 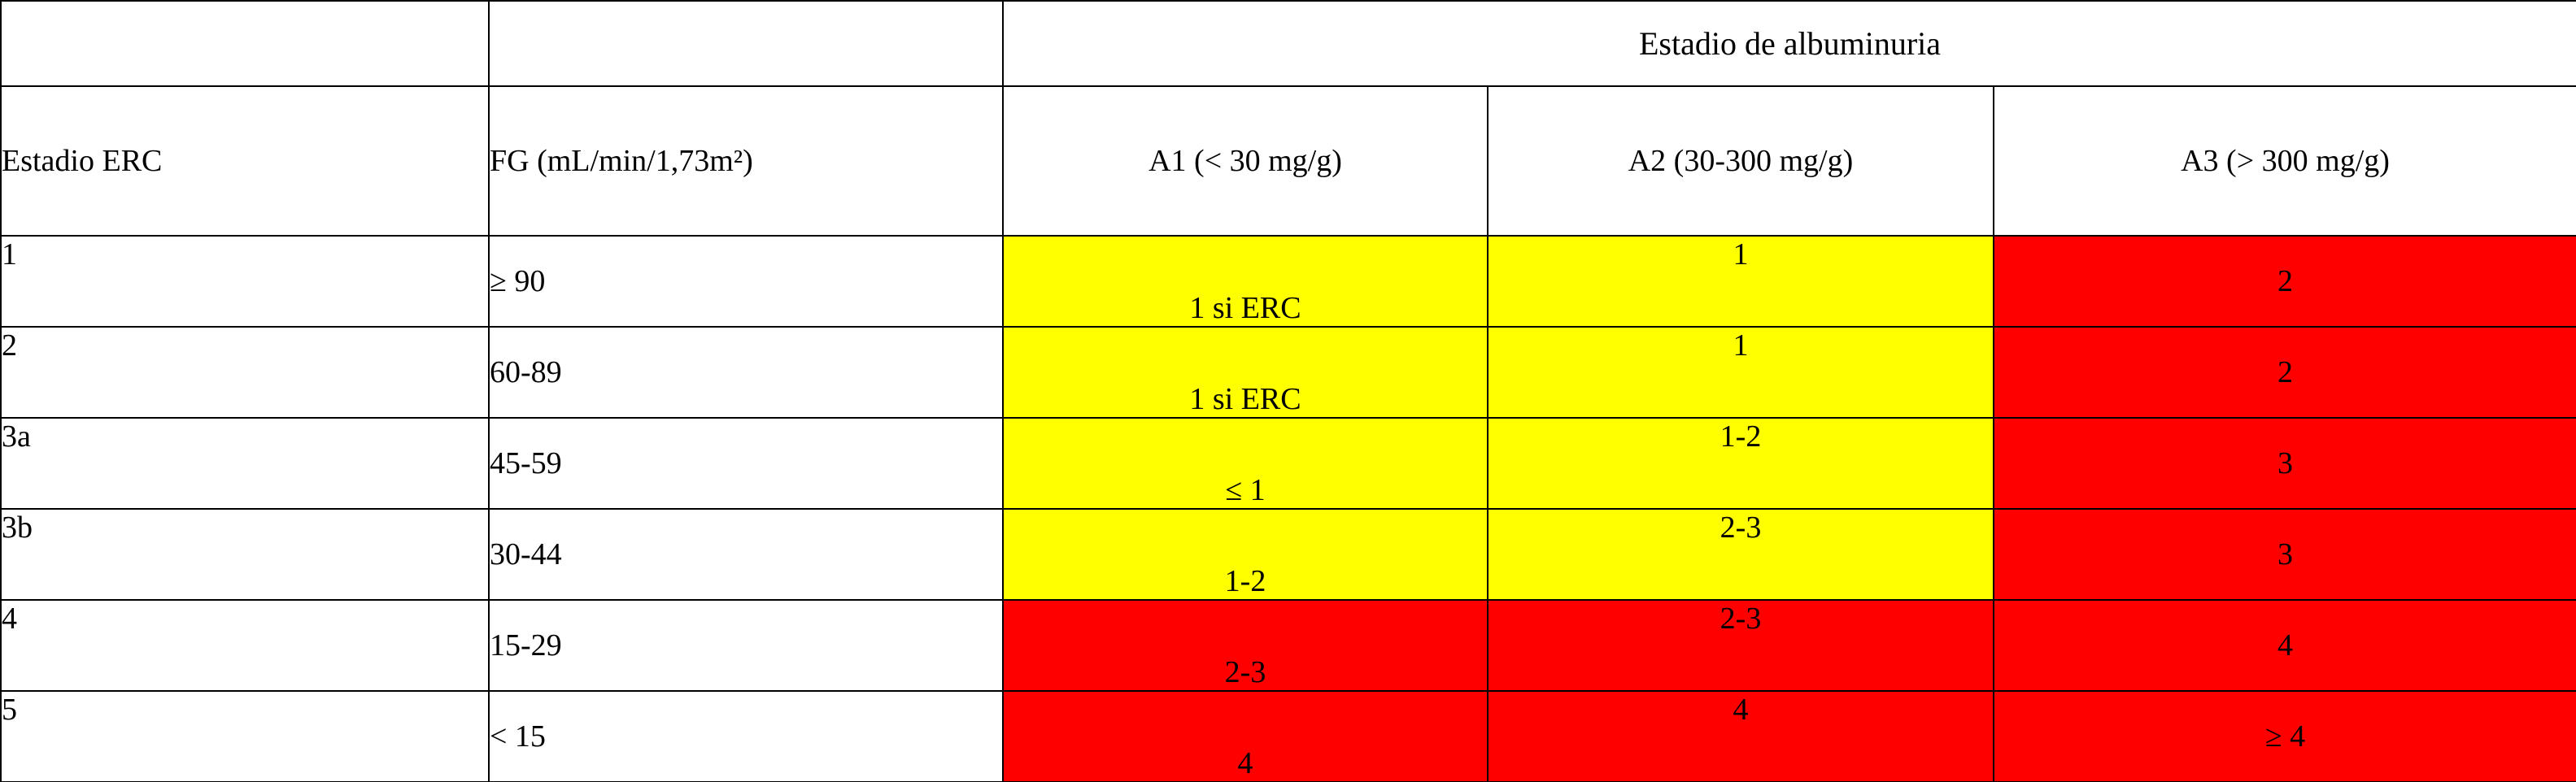 What do you see at coordinates (245, 736) in the screenshot?
I see `erc-stage-cell: 5` at bounding box center [245, 736].